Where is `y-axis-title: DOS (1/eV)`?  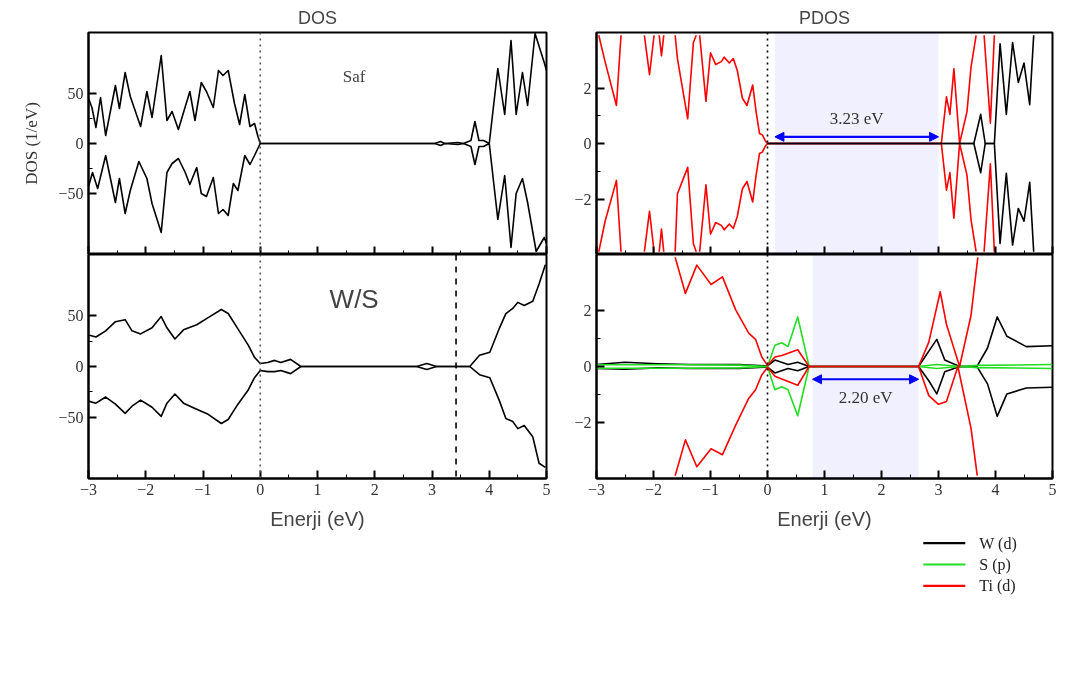 y-axis-title: DOS (1/eV) is located at coordinates (32, 143).